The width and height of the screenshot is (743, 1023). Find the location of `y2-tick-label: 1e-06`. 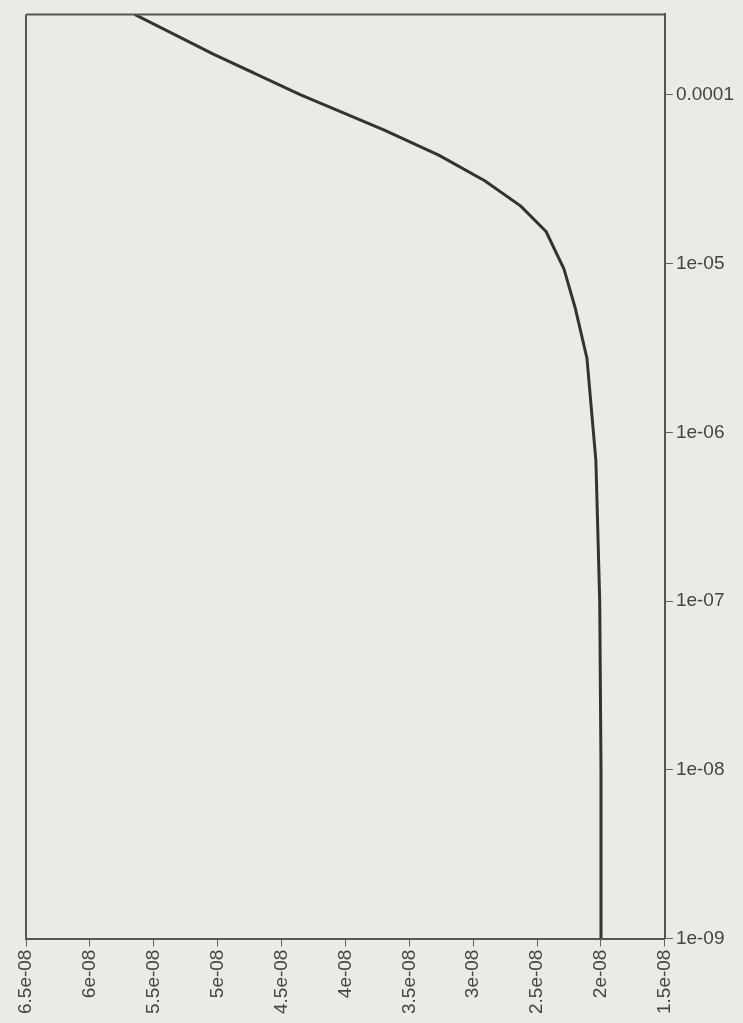

y2-tick-label: 1e-06 is located at coordinates (700, 431).